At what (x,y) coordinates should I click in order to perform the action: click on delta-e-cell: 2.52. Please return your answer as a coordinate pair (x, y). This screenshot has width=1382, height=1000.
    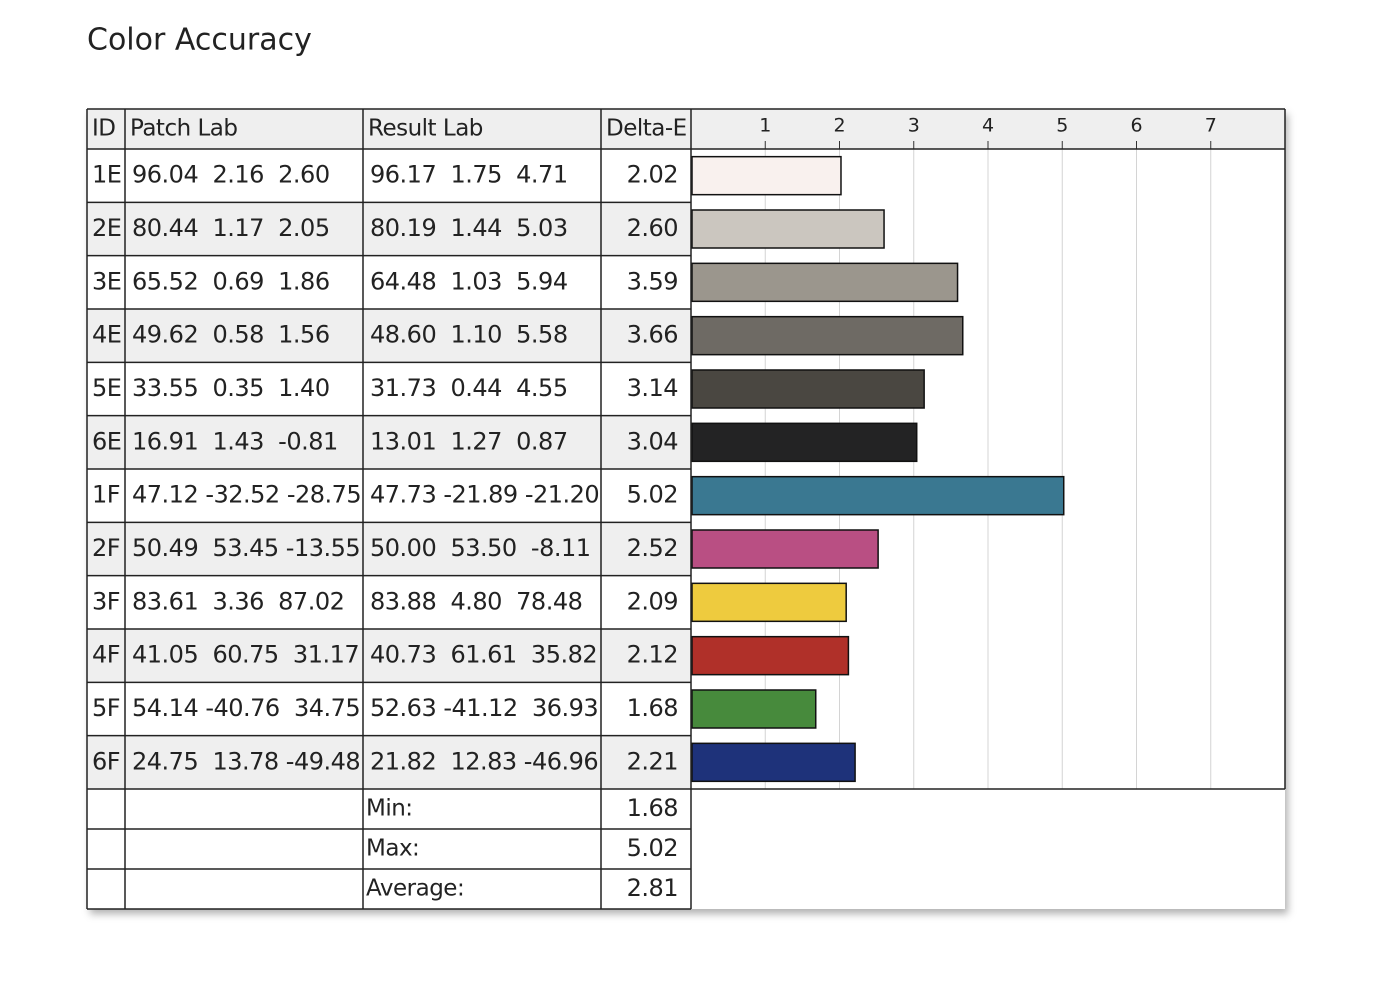
    Looking at the image, I should click on (652, 548).